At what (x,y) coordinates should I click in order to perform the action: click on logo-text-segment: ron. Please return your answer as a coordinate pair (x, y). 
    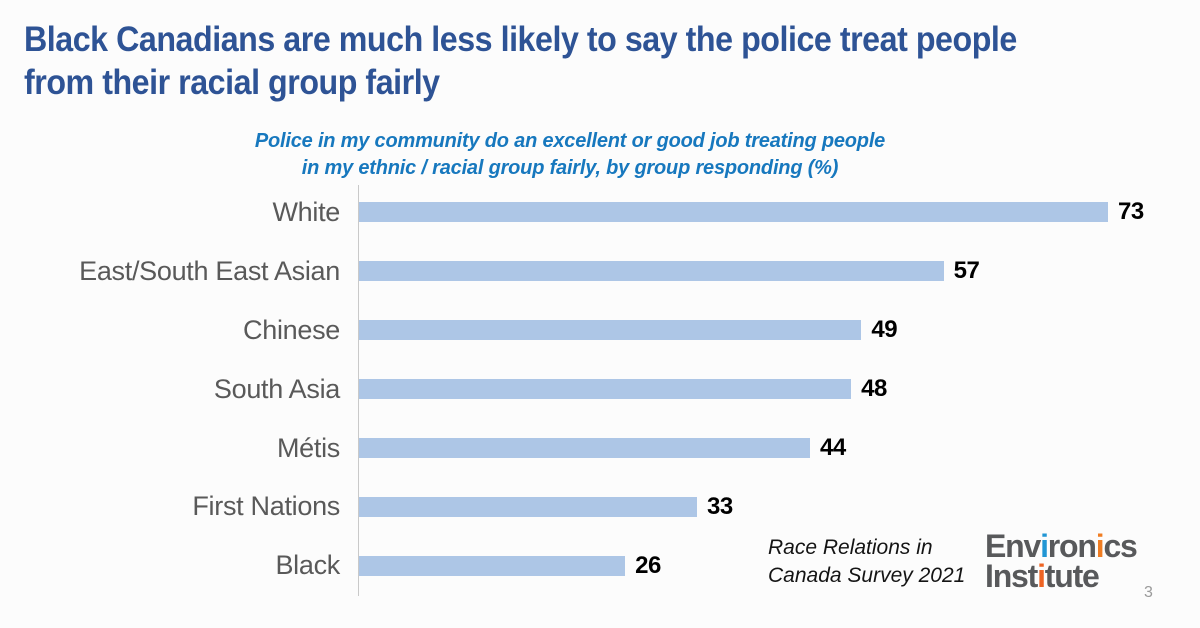
    Looking at the image, I should click on (1072, 546).